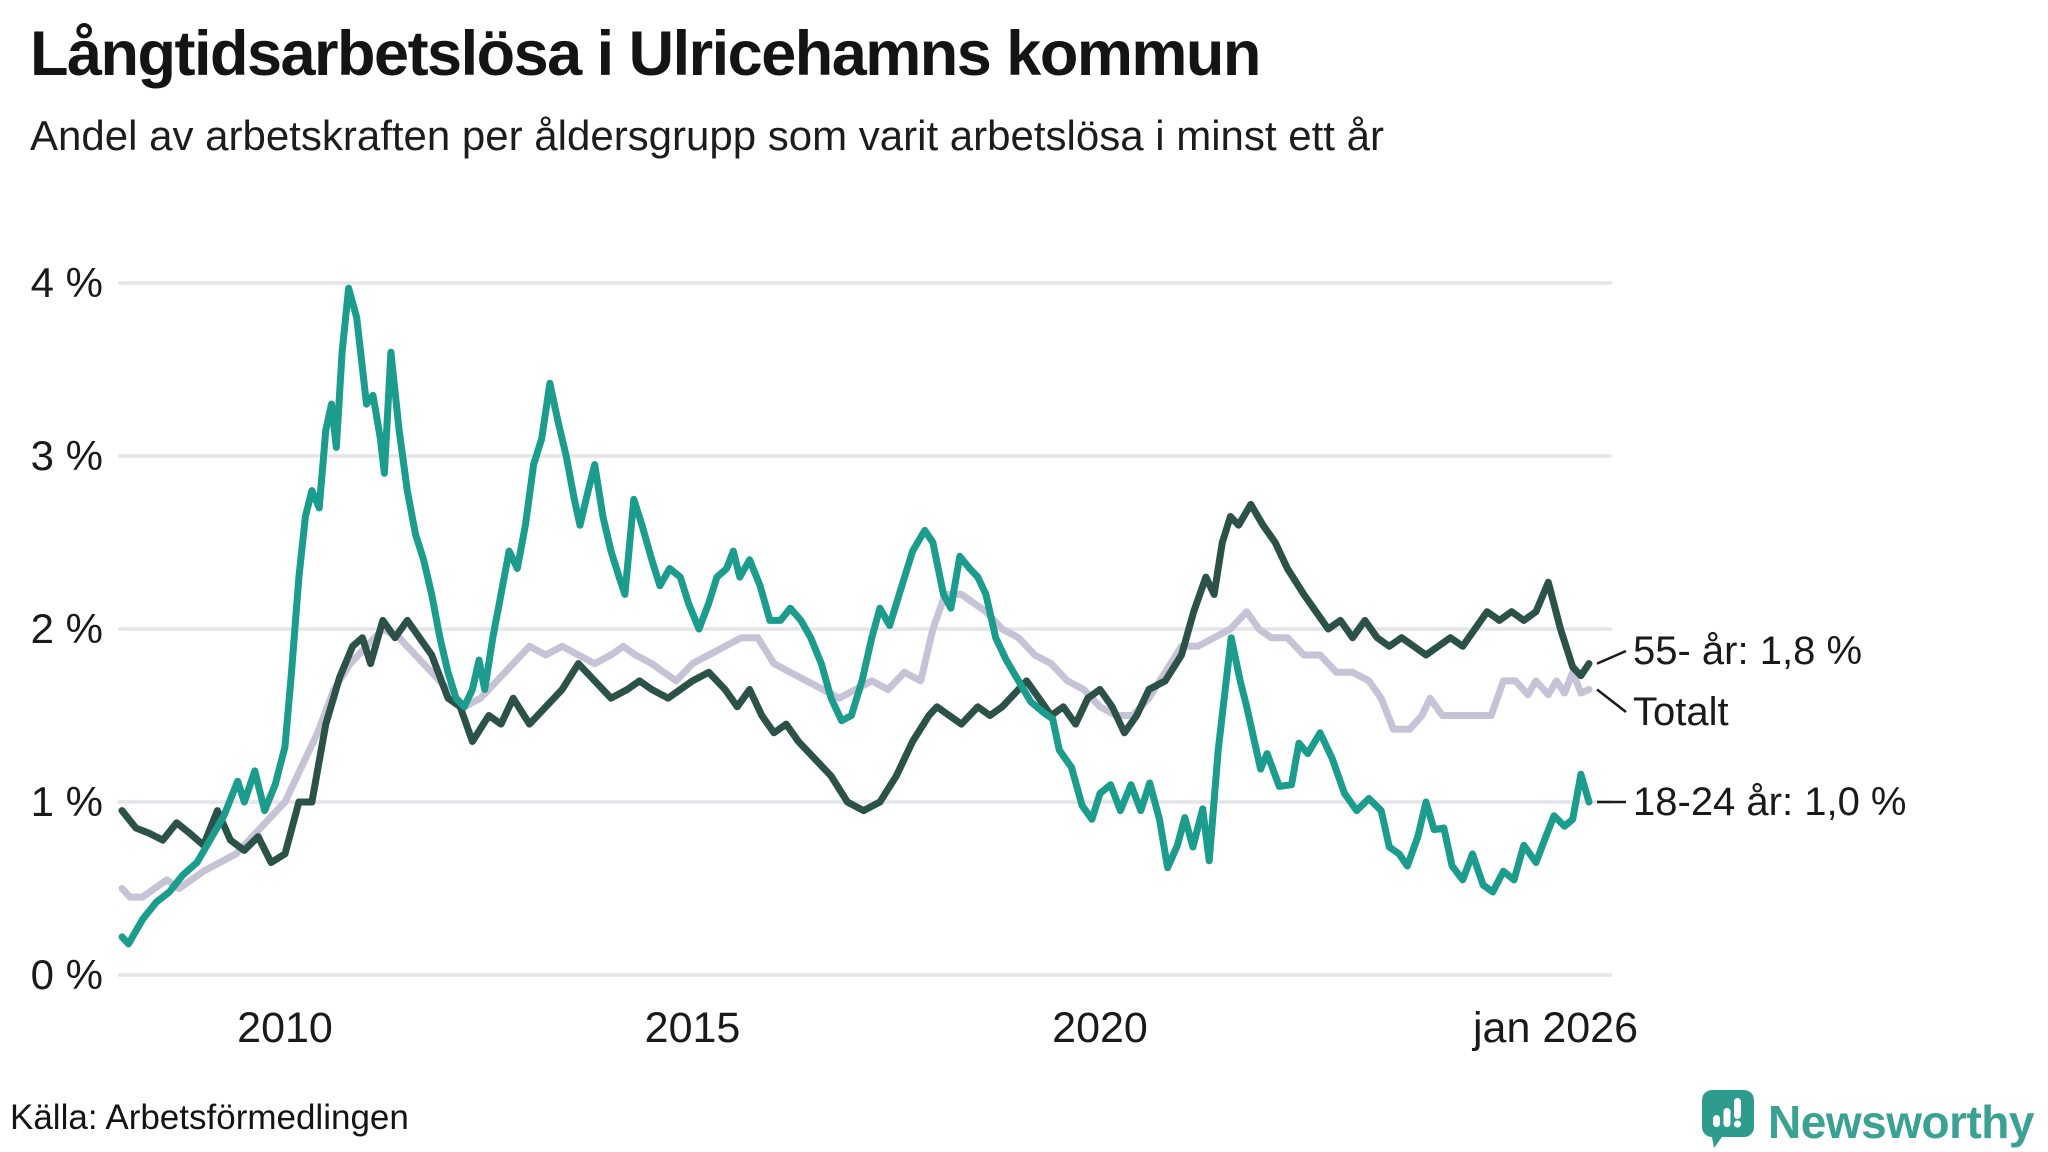 The height and width of the screenshot is (1152, 2048). I want to click on y-axis-tick-label: 1 %, so click(67, 801).